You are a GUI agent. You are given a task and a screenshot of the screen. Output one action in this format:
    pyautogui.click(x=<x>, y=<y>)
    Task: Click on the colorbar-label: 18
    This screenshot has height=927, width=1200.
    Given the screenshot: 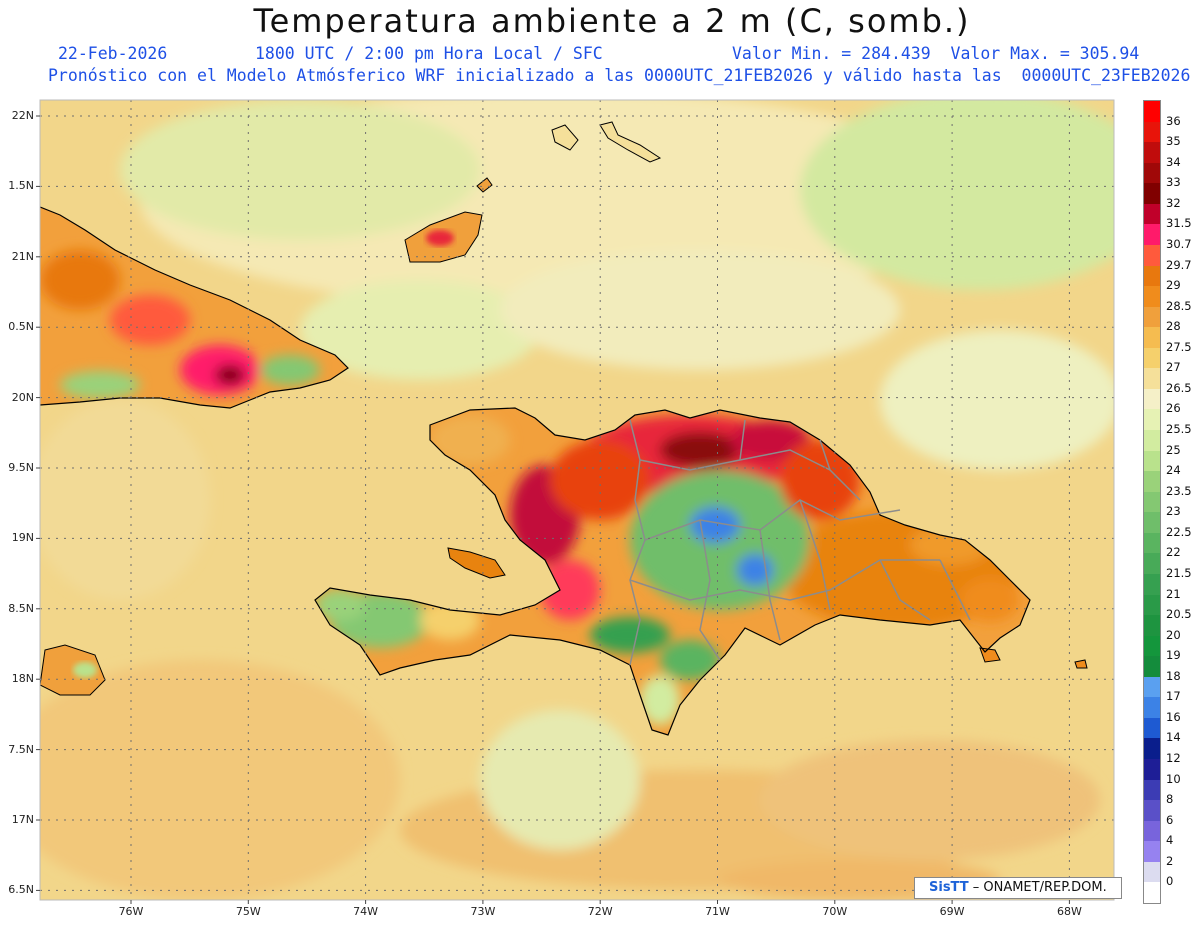 What is the action you would take?
    pyautogui.click(x=1173, y=675)
    